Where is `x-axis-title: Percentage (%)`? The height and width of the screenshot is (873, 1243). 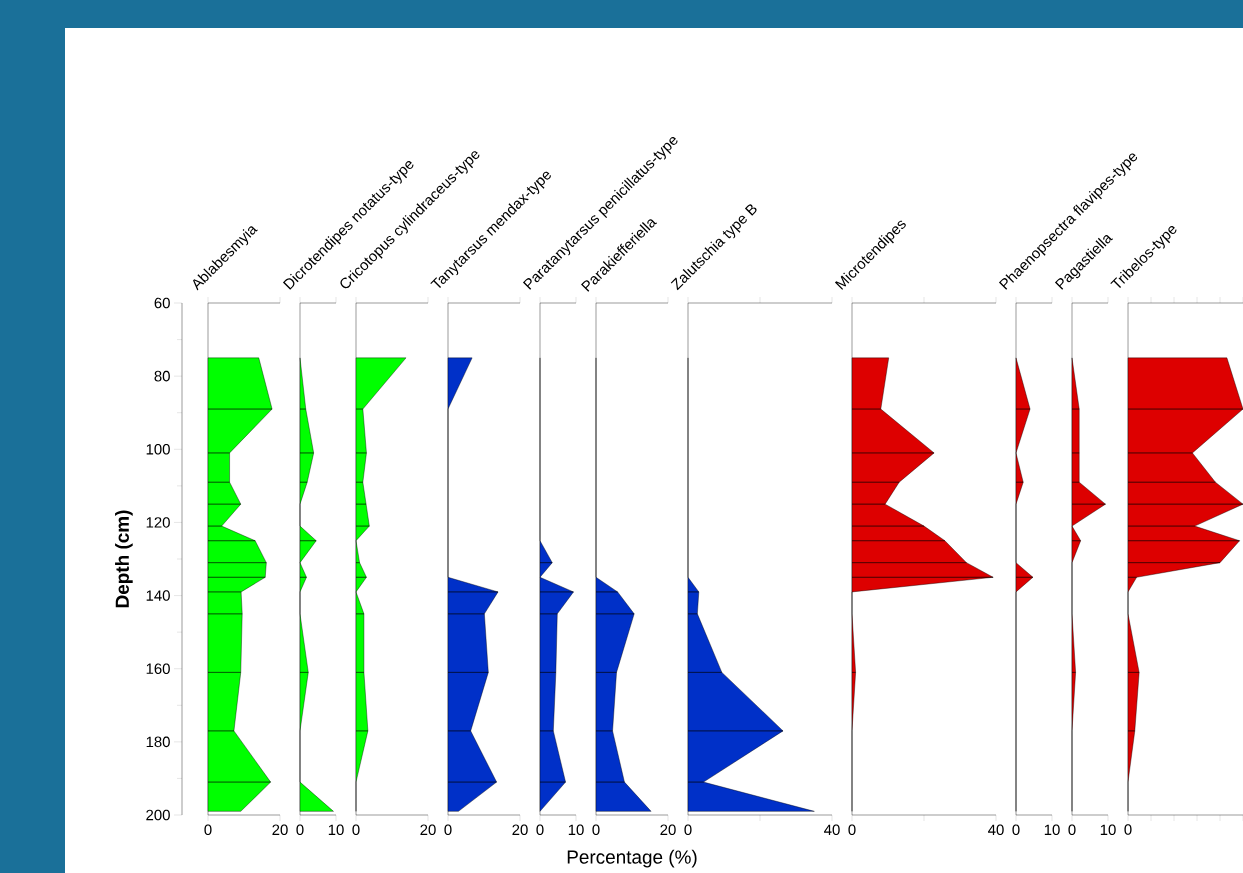 x-axis-title: Percentage (%) is located at coordinates (632, 858).